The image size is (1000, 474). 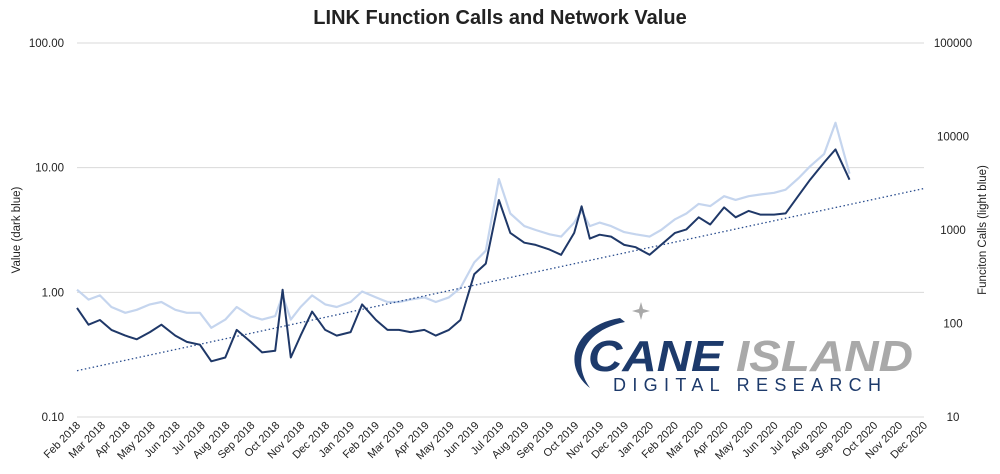 What do you see at coordinates (499, 18) in the screenshot?
I see `chart-title: LINK Function Calls and Network Value` at bounding box center [499, 18].